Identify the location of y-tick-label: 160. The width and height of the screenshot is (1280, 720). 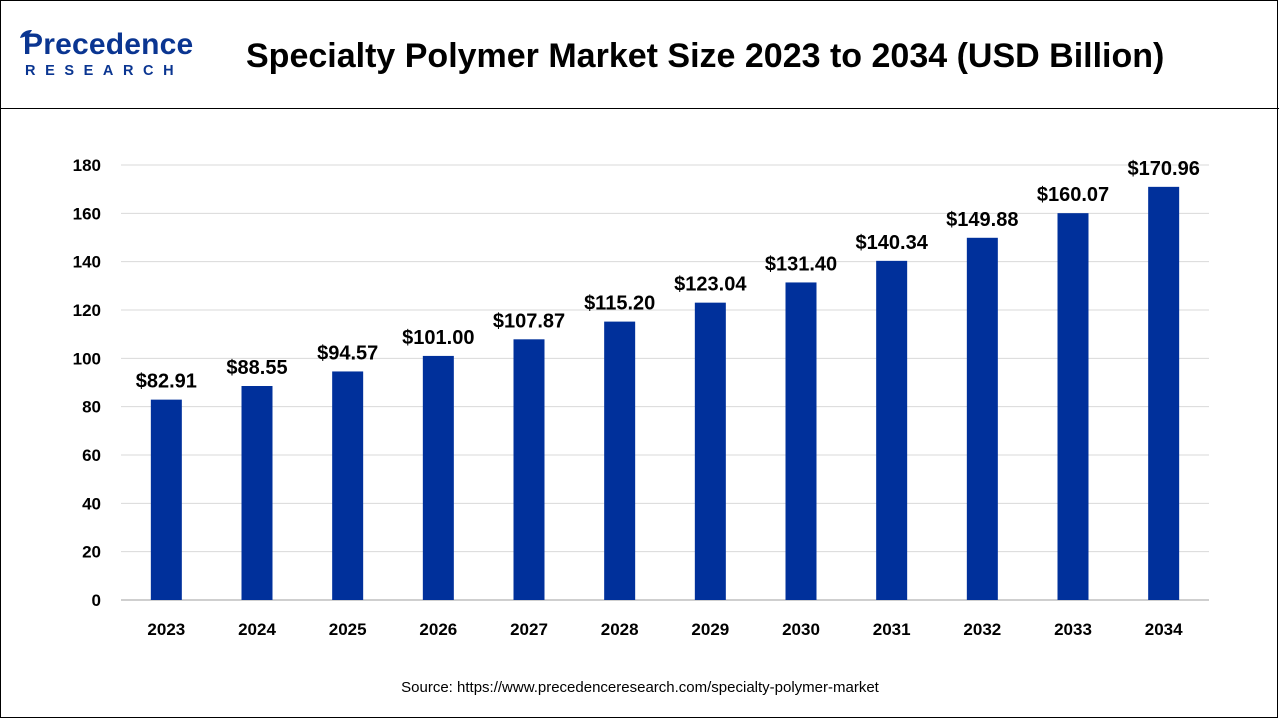
(87, 213).